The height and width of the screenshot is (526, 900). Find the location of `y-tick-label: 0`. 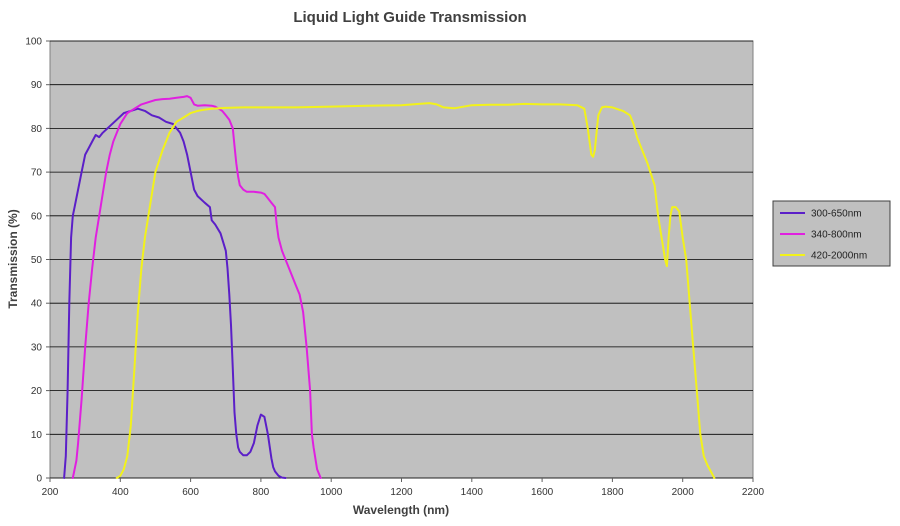

y-tick-label: 0 is located at coordinates (39, 479).